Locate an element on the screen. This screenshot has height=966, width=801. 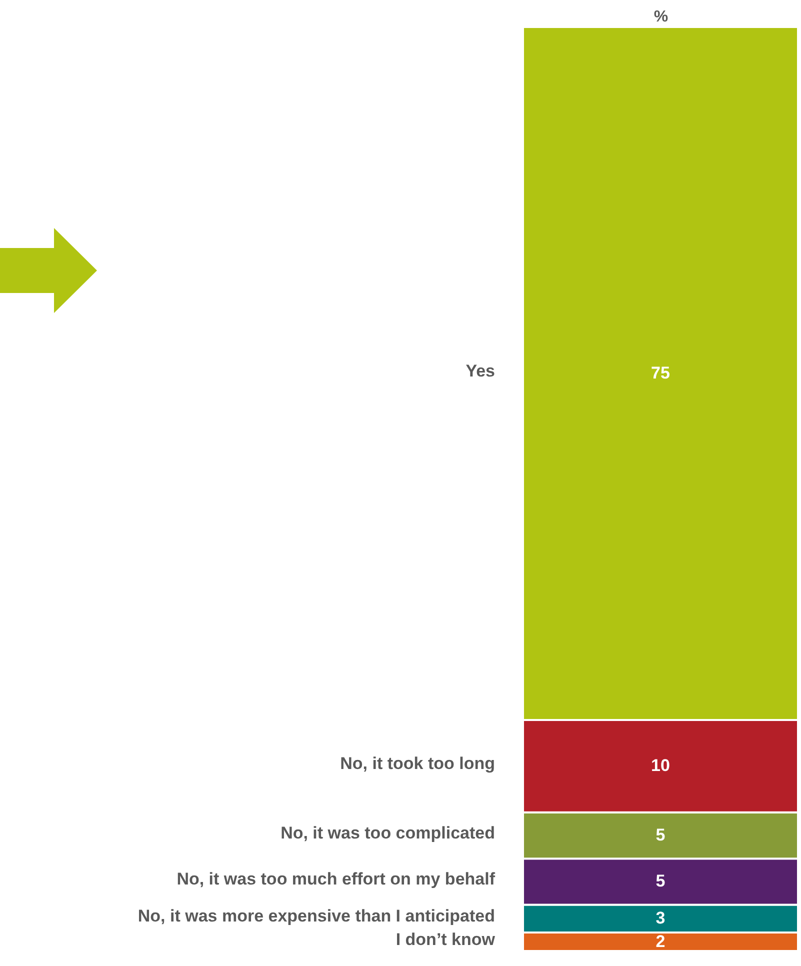
series-label: No, it was too complicated is located at coordinates (387, 833).